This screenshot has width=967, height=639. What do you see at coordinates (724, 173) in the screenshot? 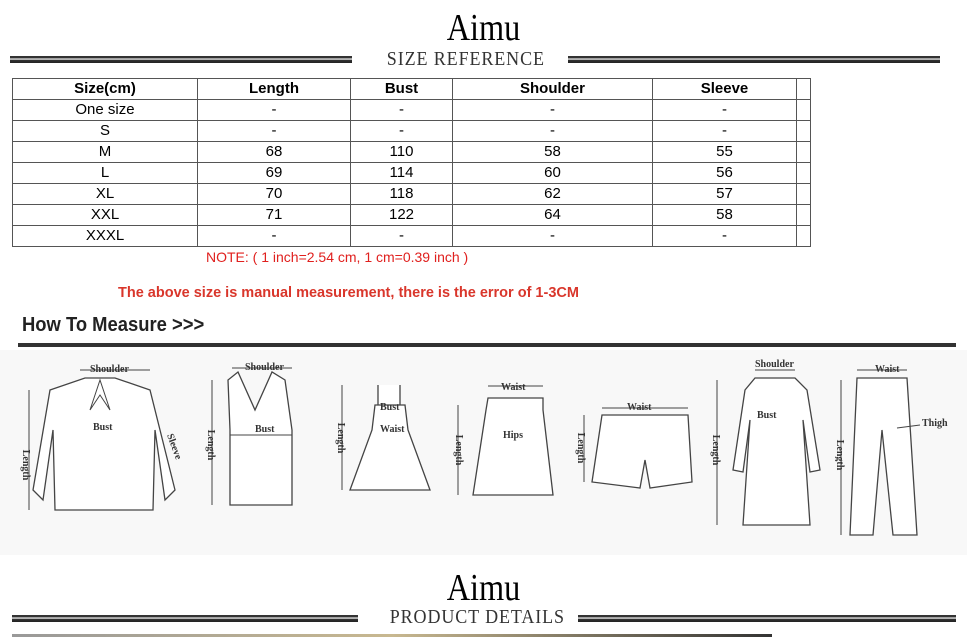
I see `table-cell: 56` at bounding box center [724, 173].